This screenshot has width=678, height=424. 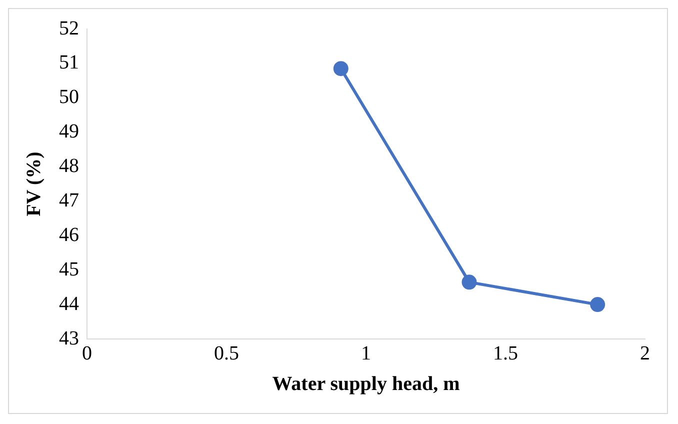 I want to click on y-tick-label: 50, so click(x=69, y=97).